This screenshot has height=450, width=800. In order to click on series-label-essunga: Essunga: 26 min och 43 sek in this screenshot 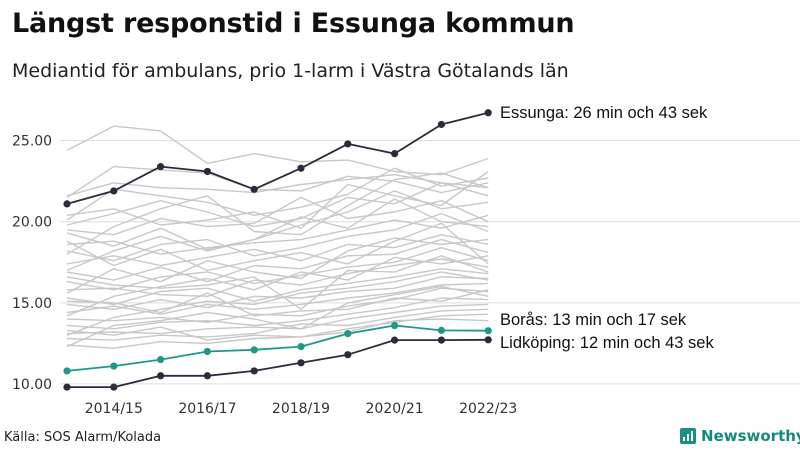, I will do `click(604, 113)`.